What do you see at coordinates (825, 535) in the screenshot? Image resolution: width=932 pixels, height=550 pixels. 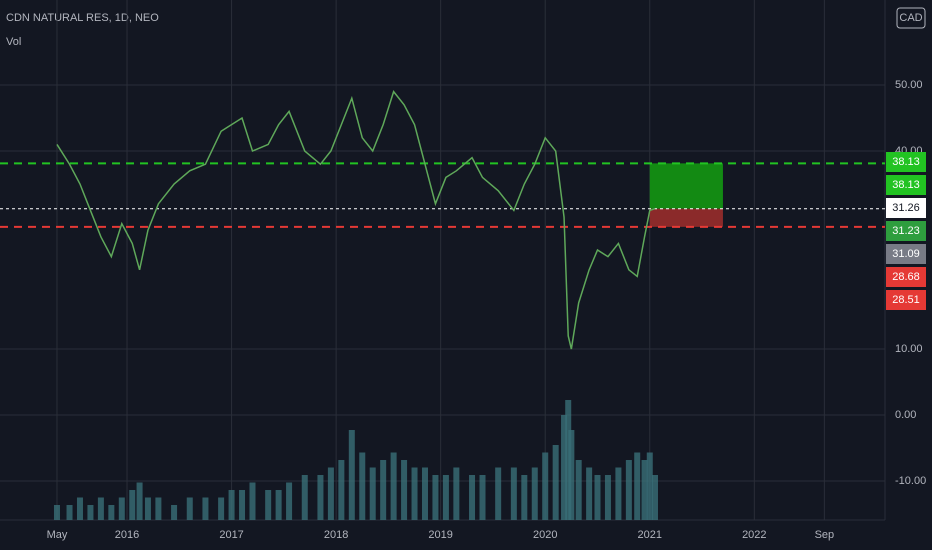 I see `x-tick-label: Sep` at bounding box center [825, 535].